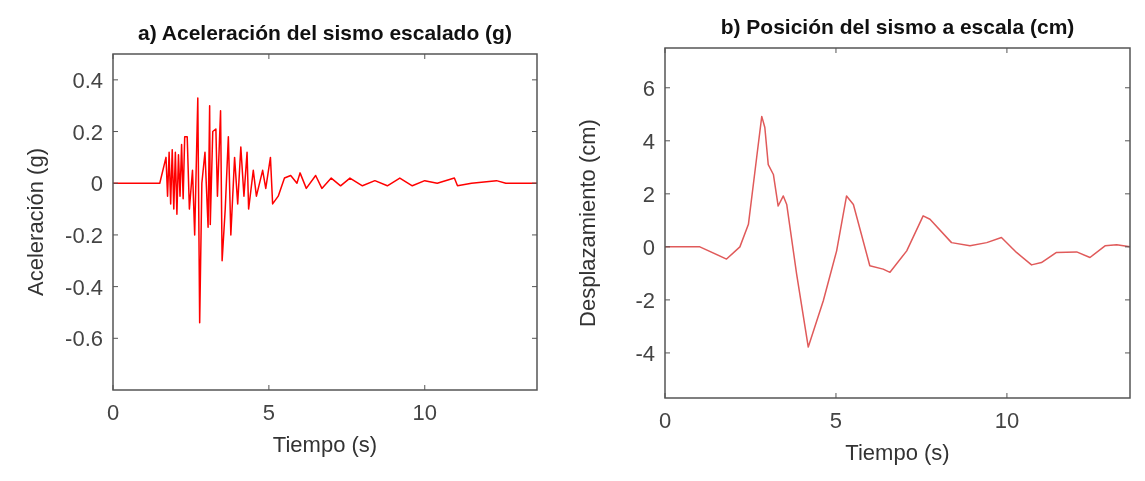 This screenshot has width=1145, height=481. Describe the element at coordinates (648, 194) in the screenshot. I see `y-tick-label: 2` at that location.